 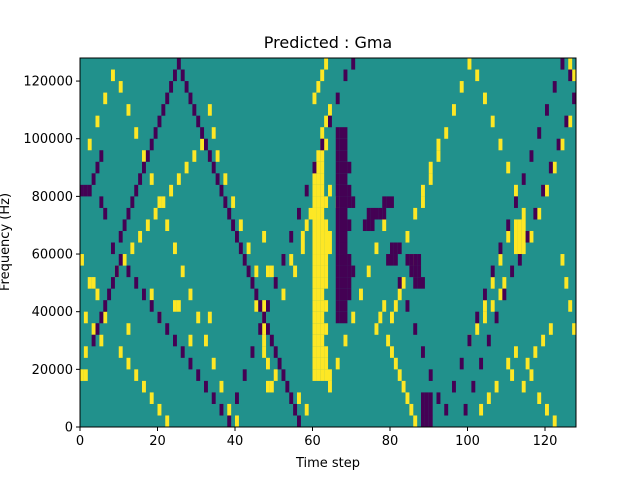 I want to click on chart-title: Predicted : Gma, so click(x=328, y=42).